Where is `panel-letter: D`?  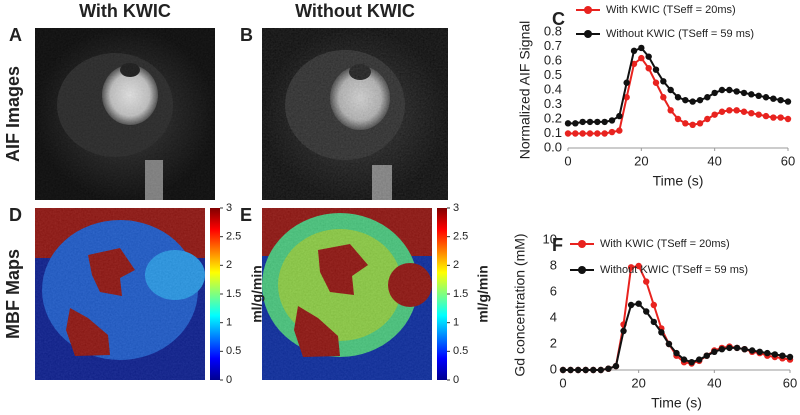
panel-letter: D is located at coordinates (15, 215).